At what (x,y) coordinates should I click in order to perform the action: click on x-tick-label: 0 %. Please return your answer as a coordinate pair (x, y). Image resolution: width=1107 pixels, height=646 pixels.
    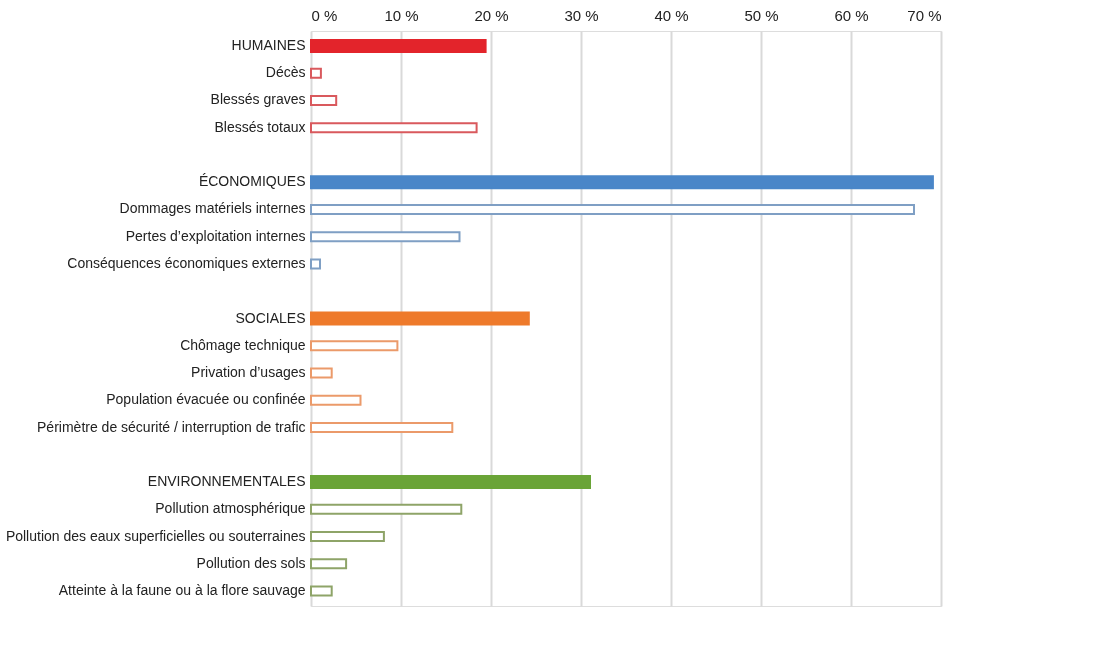
    Looking at the image, I should click on (324, 15).